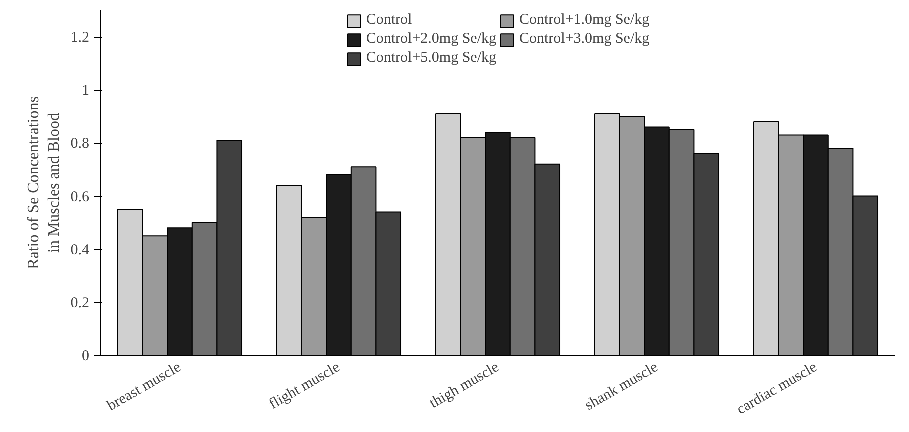  Describe the element at coordinates (585, 39) in the screenshot. I see `legend-label: Control+3.0mg Se/kg` at that location.